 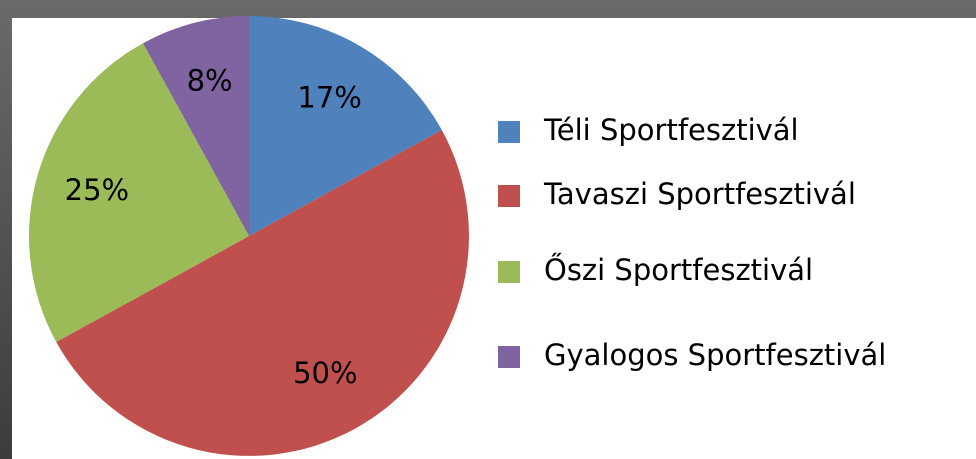 I want to click on data-label: 50%, so click(x=325, y=373).